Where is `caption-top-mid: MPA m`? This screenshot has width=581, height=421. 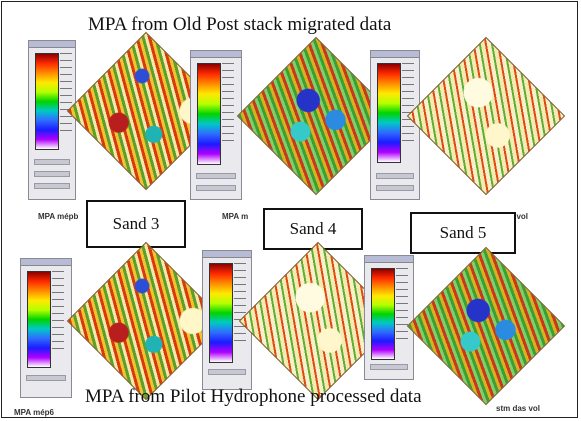 caption-top-mid: MPA m is located at coordinates (235, 216).